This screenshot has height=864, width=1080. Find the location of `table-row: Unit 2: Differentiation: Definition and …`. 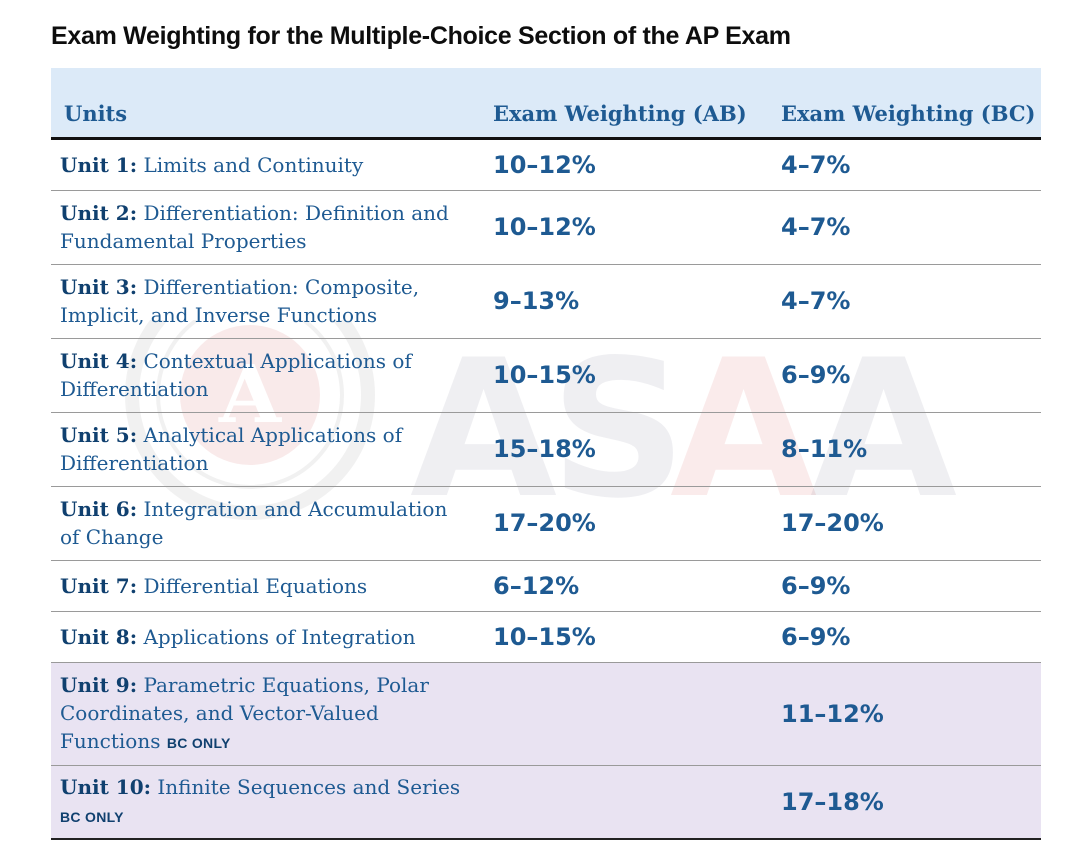

table-row: Unit 2: Differentiation: Definition and … is located at coordinates (546, 227).